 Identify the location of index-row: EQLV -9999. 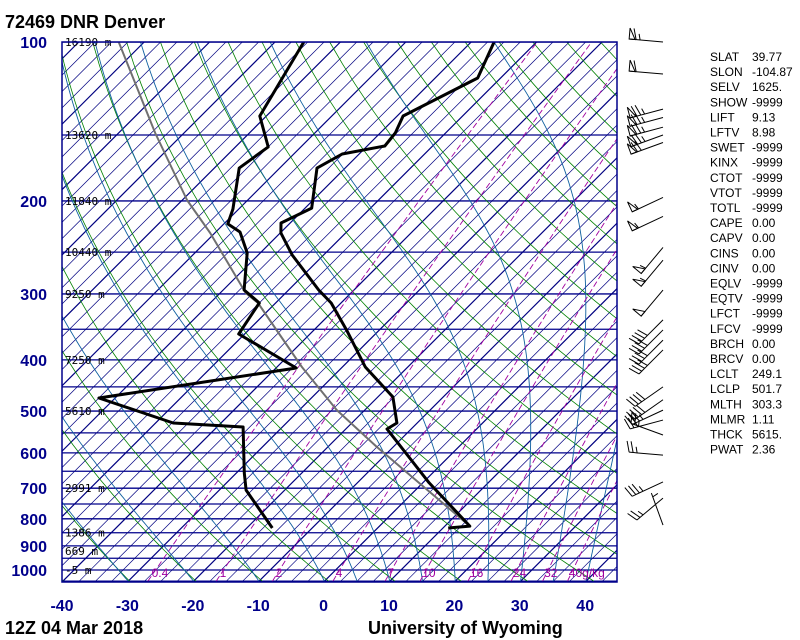
(746, 284).